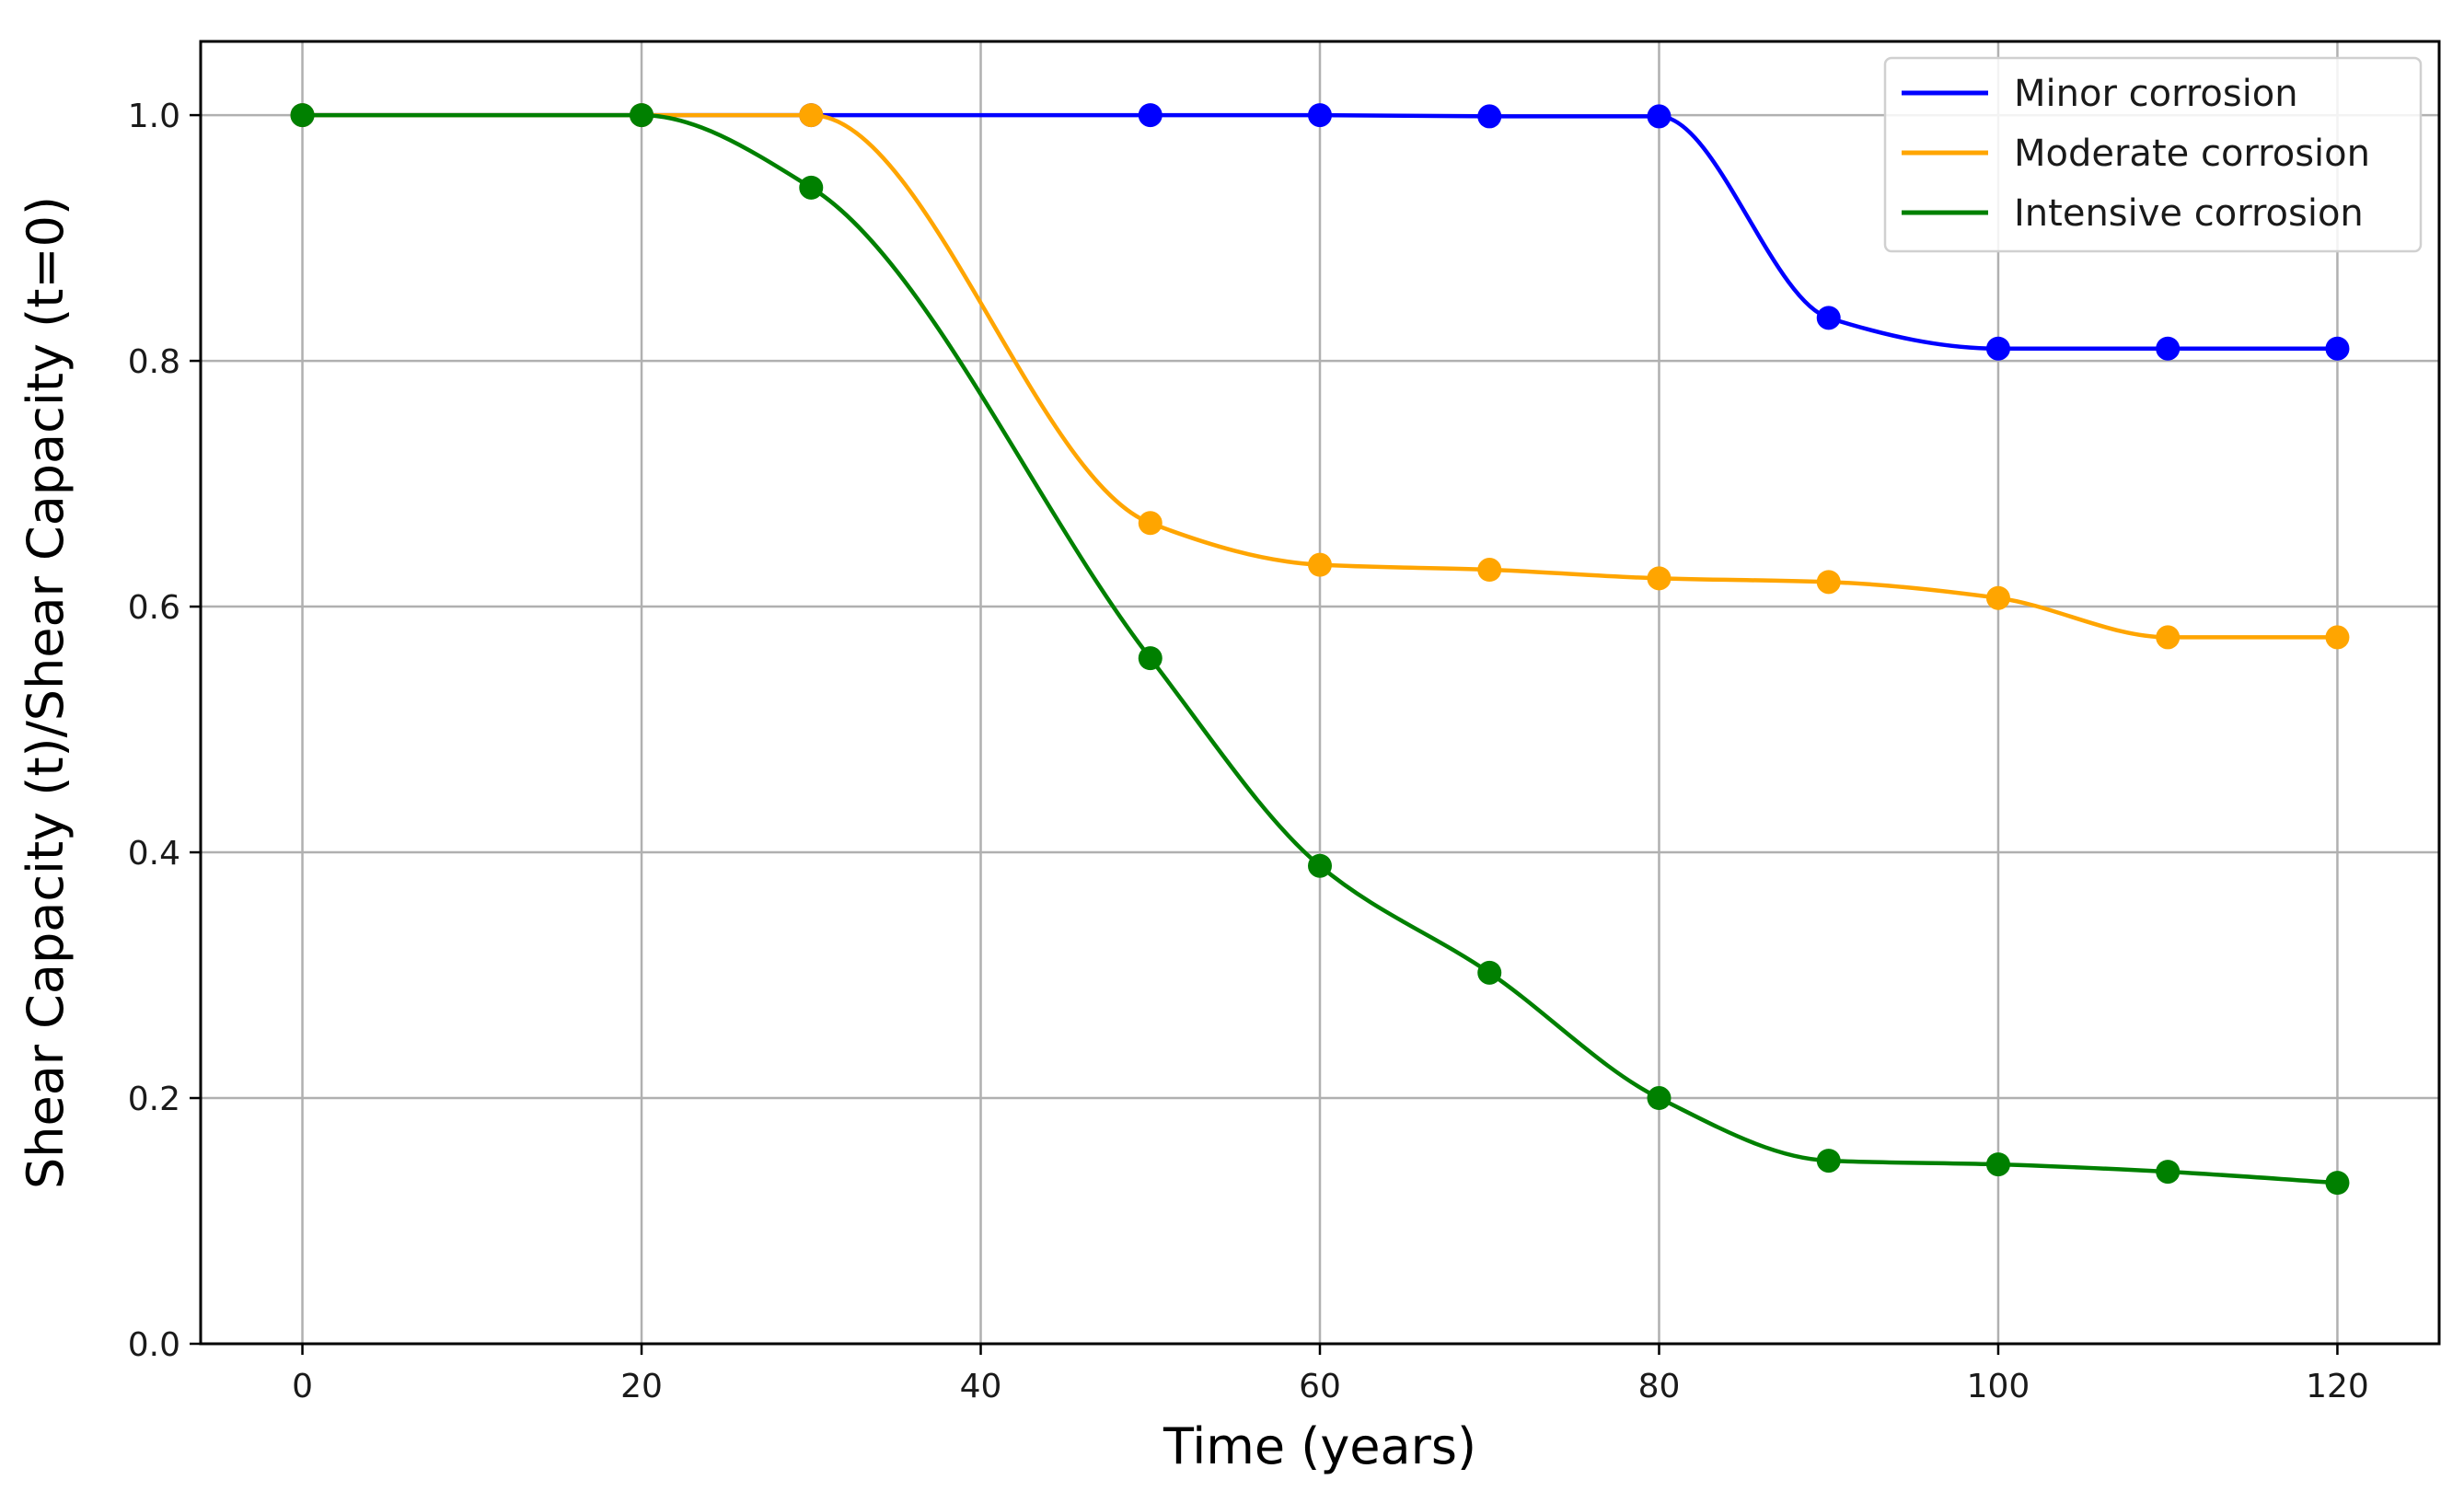  What do you see at coordinates (1320, 1446) in the screenshot?
I see `x-axis-label: Time (years)` at bounding box center [1320, 1446].